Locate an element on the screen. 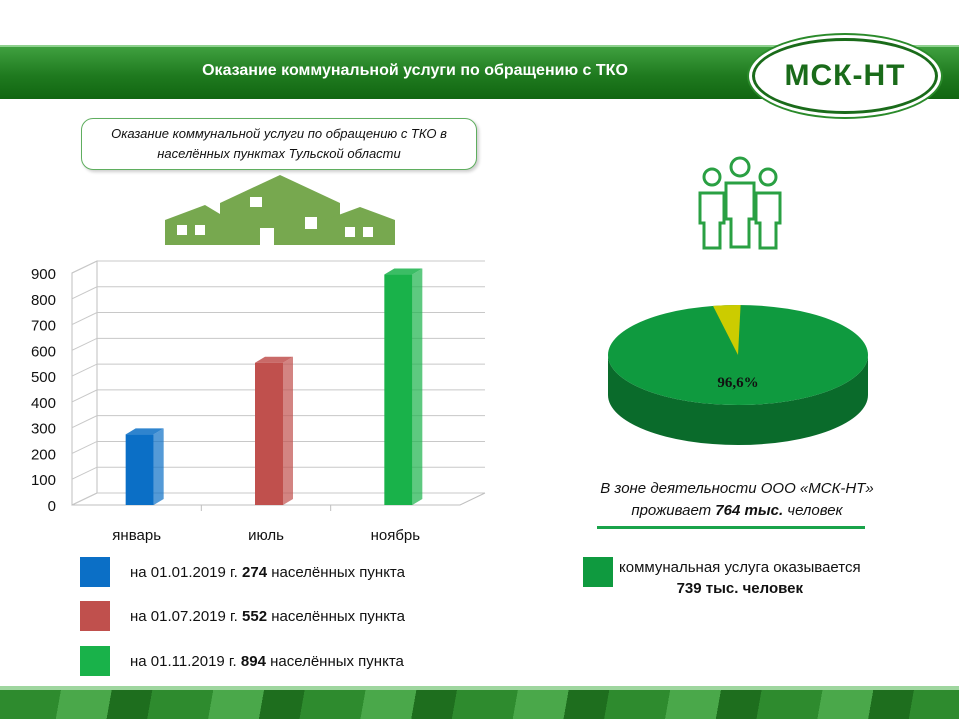 The width and height of the screenshot is (959, 719). y-tick-label: 500 is located at coordinates (43, 377).